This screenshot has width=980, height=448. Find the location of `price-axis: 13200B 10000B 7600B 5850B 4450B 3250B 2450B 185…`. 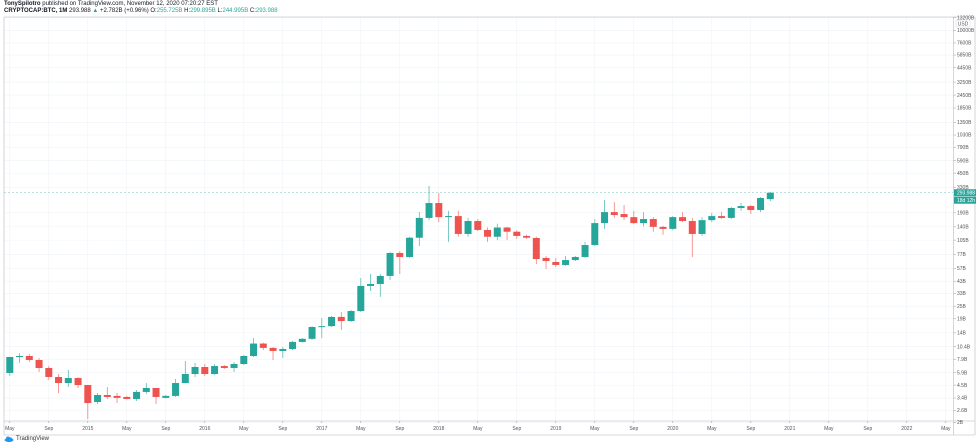

price-axis: 13200B 10000B 7600B 5850B 4450B 3250B 2450B 185… is located at coordinates (964, 220).